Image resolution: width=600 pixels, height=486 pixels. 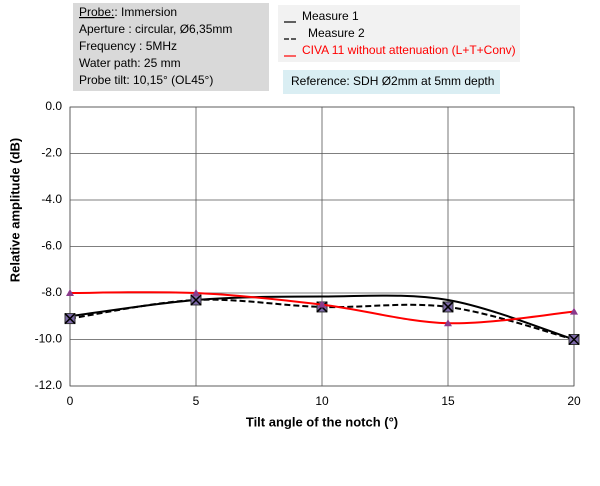 What do you see at coordinates (51, 292) in the screenshot?
I see `y-tick-label: -8.0` at bounding box center [51, 292].